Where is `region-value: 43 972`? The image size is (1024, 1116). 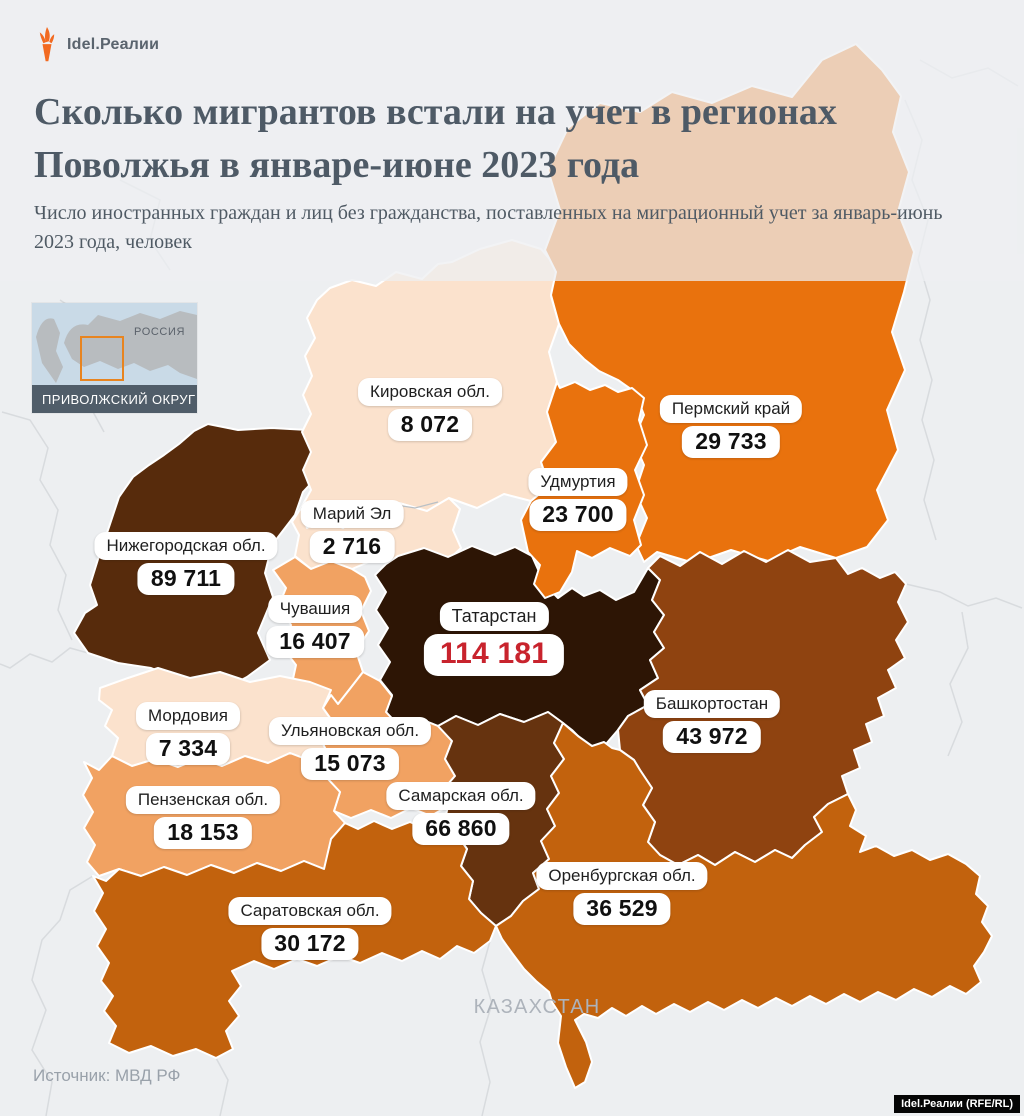
region-value: 43 972 is located at coordinates (712, 737).